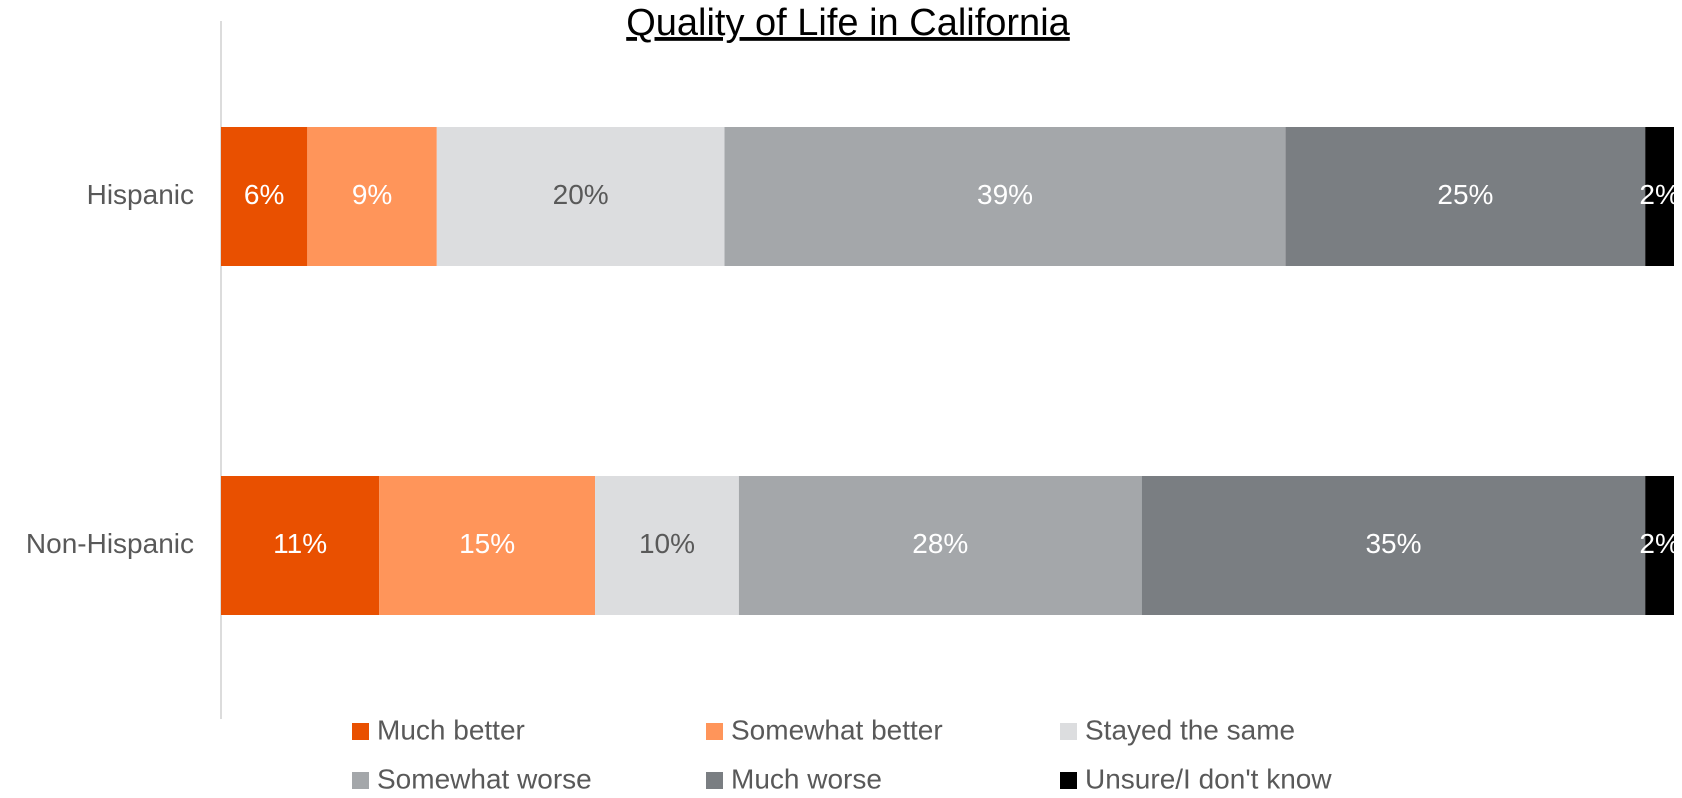 The image size is (1682, 798). I want to click on data-label: 10%, so click(667, 543).